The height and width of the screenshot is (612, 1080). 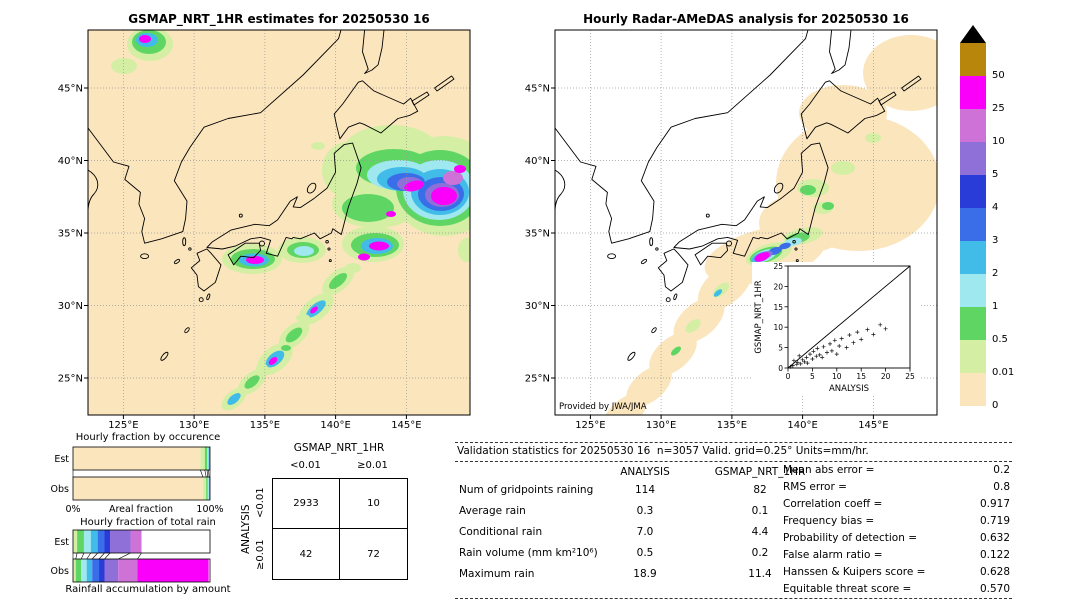 I want to click on colorbar-overflow-triangle, so click(x=973, y=34).